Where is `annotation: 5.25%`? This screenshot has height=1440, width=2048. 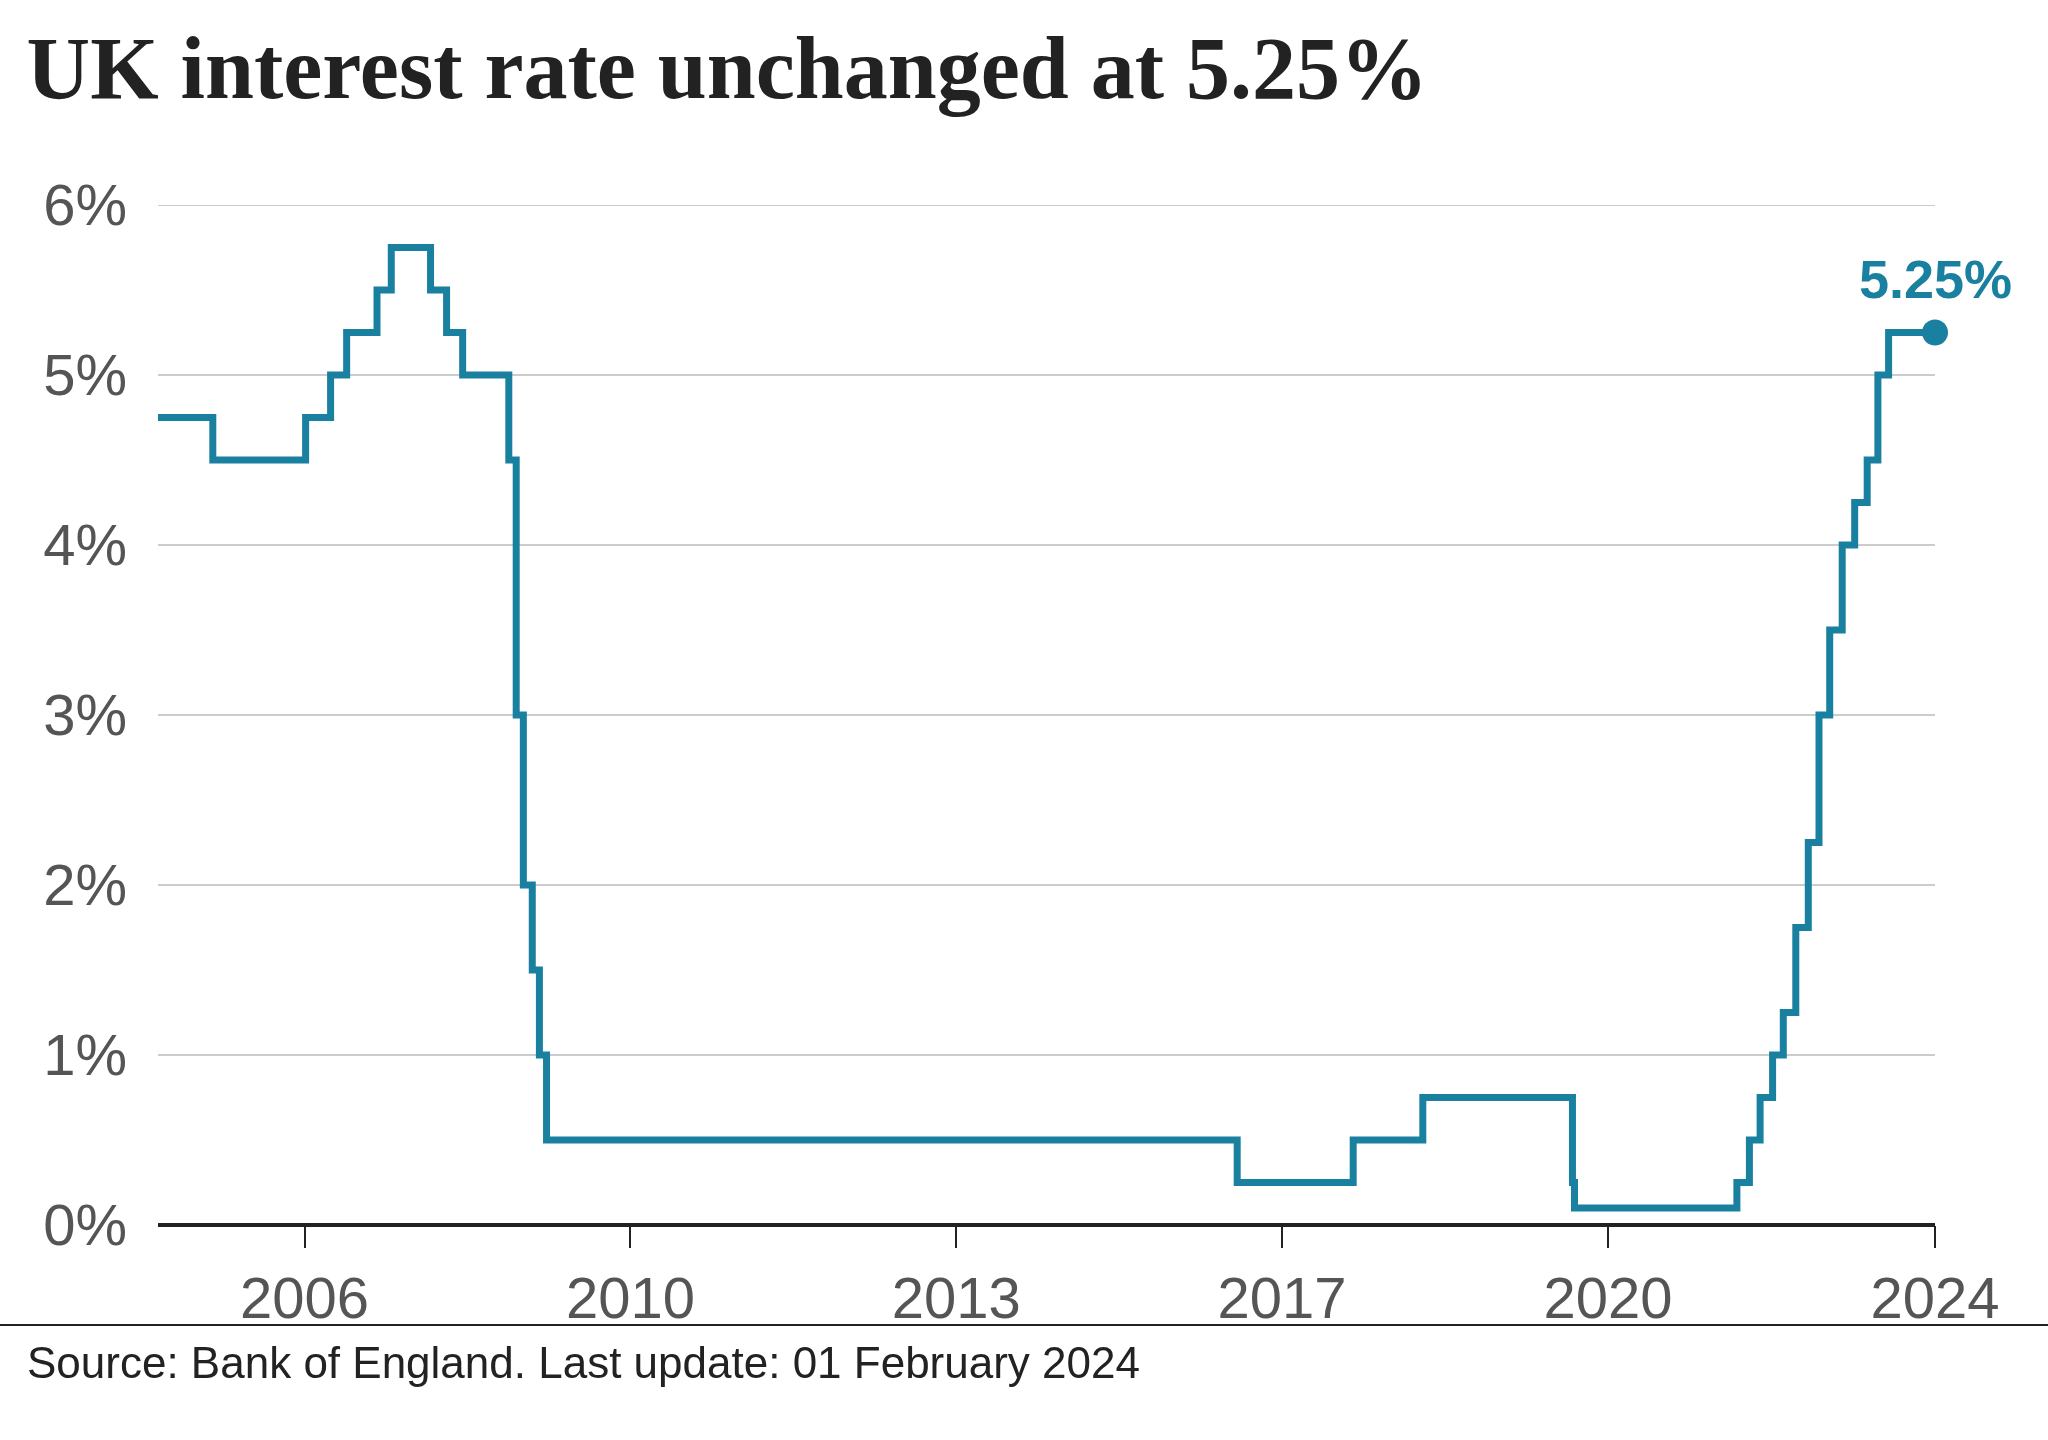 annotation: 5.25% is located at coordinates (1936, 279).